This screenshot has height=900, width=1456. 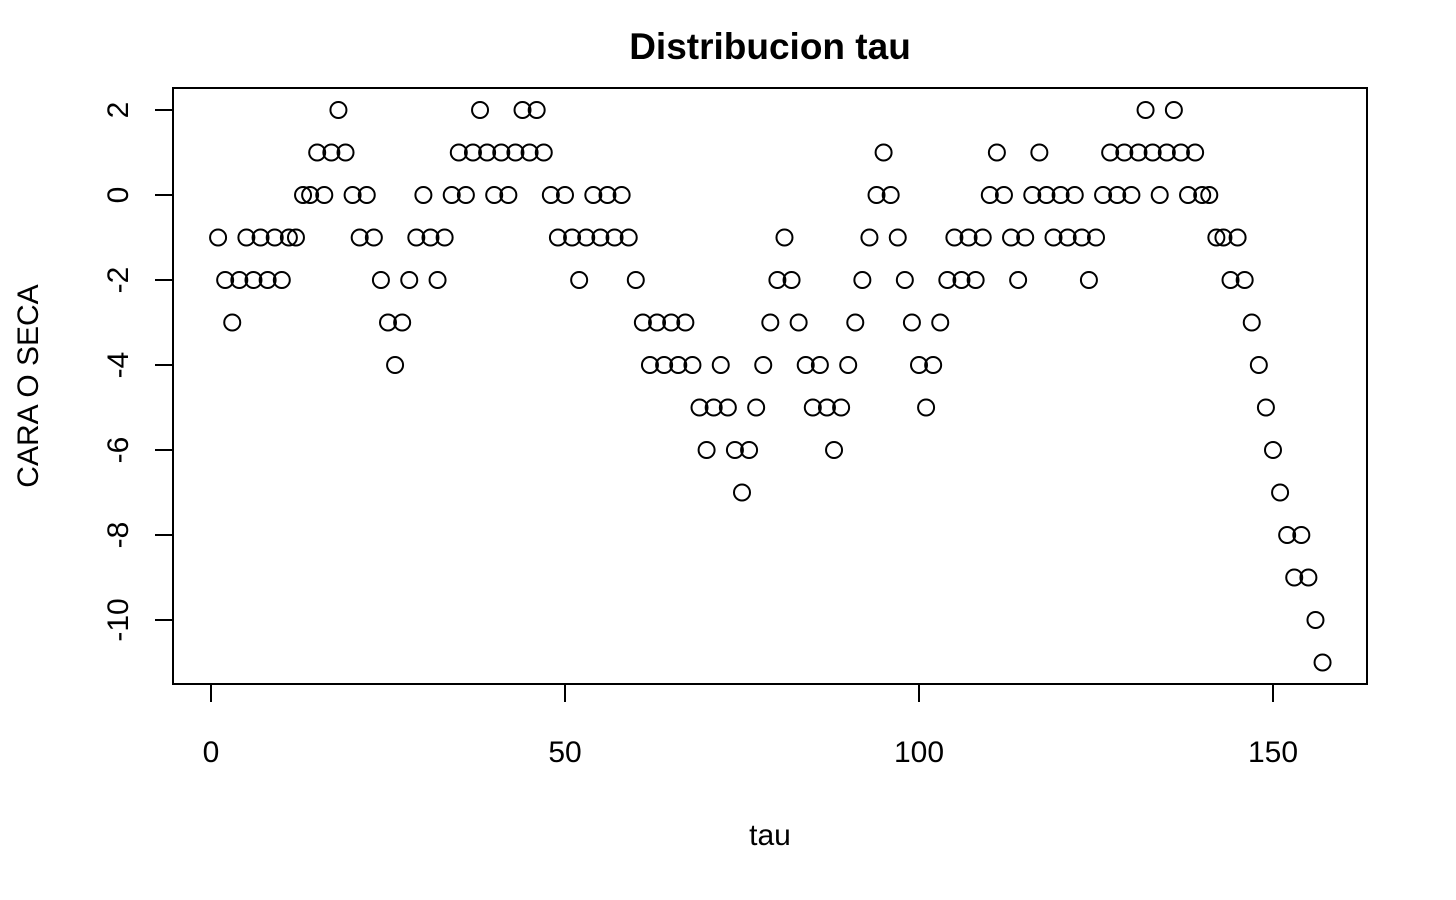 I want to click on chart-title: Distribucion tau, so click(x=770, y=46).